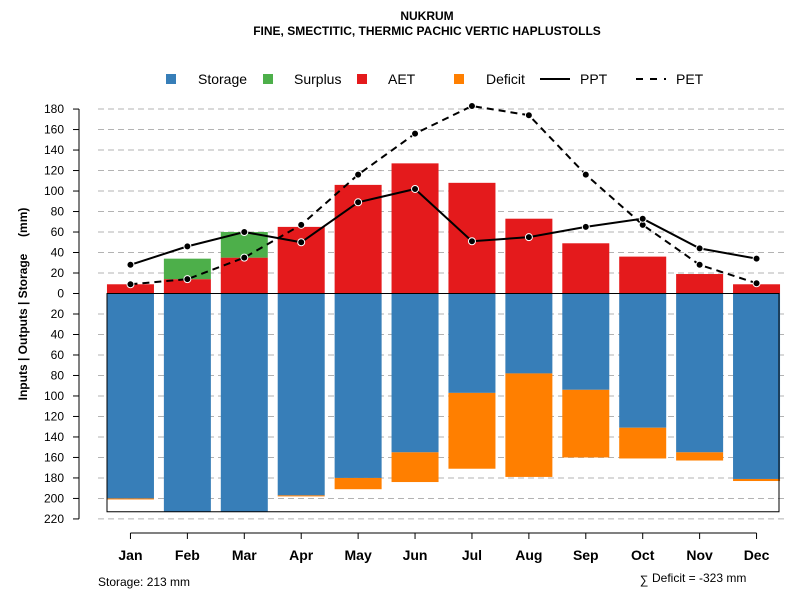 This screenshot has width=800, height=600. What do you see at coordinates (594, 79) in the screenshot?
I see `ppt-legend-label: PPT` at bounding box center [594, 79].